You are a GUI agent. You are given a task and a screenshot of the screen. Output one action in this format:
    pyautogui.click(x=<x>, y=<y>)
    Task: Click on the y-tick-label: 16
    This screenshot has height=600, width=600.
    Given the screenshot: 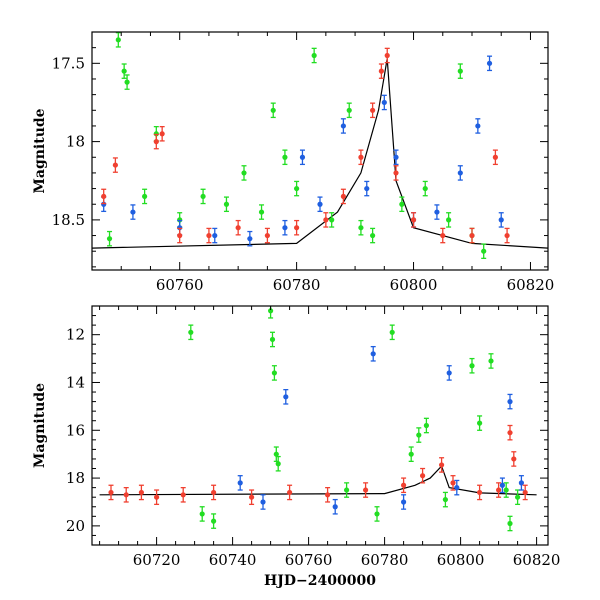 What is the action you would take?
    pyautogui.click(x=75, y=430)
    